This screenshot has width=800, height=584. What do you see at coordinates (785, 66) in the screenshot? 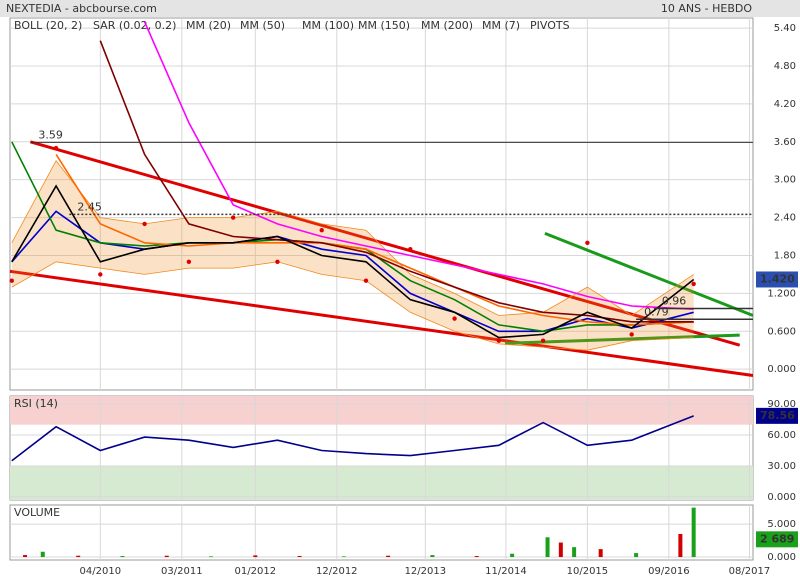
I see `y-tick-label: 4.80` at bounding box center [785, 66].